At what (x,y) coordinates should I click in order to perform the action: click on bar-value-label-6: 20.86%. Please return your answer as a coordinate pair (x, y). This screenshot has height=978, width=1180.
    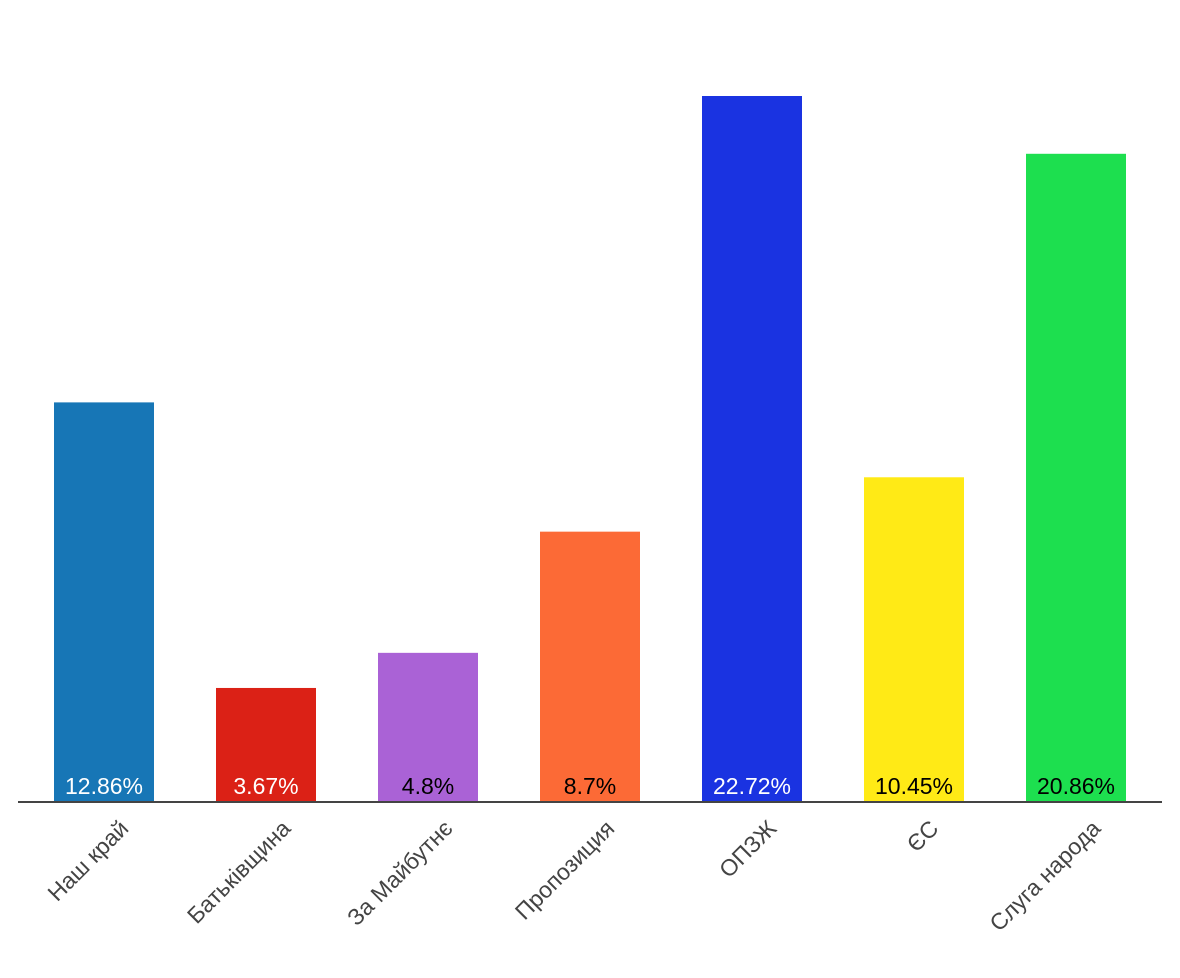
    Looking at the image, I should click on (1076, 786).